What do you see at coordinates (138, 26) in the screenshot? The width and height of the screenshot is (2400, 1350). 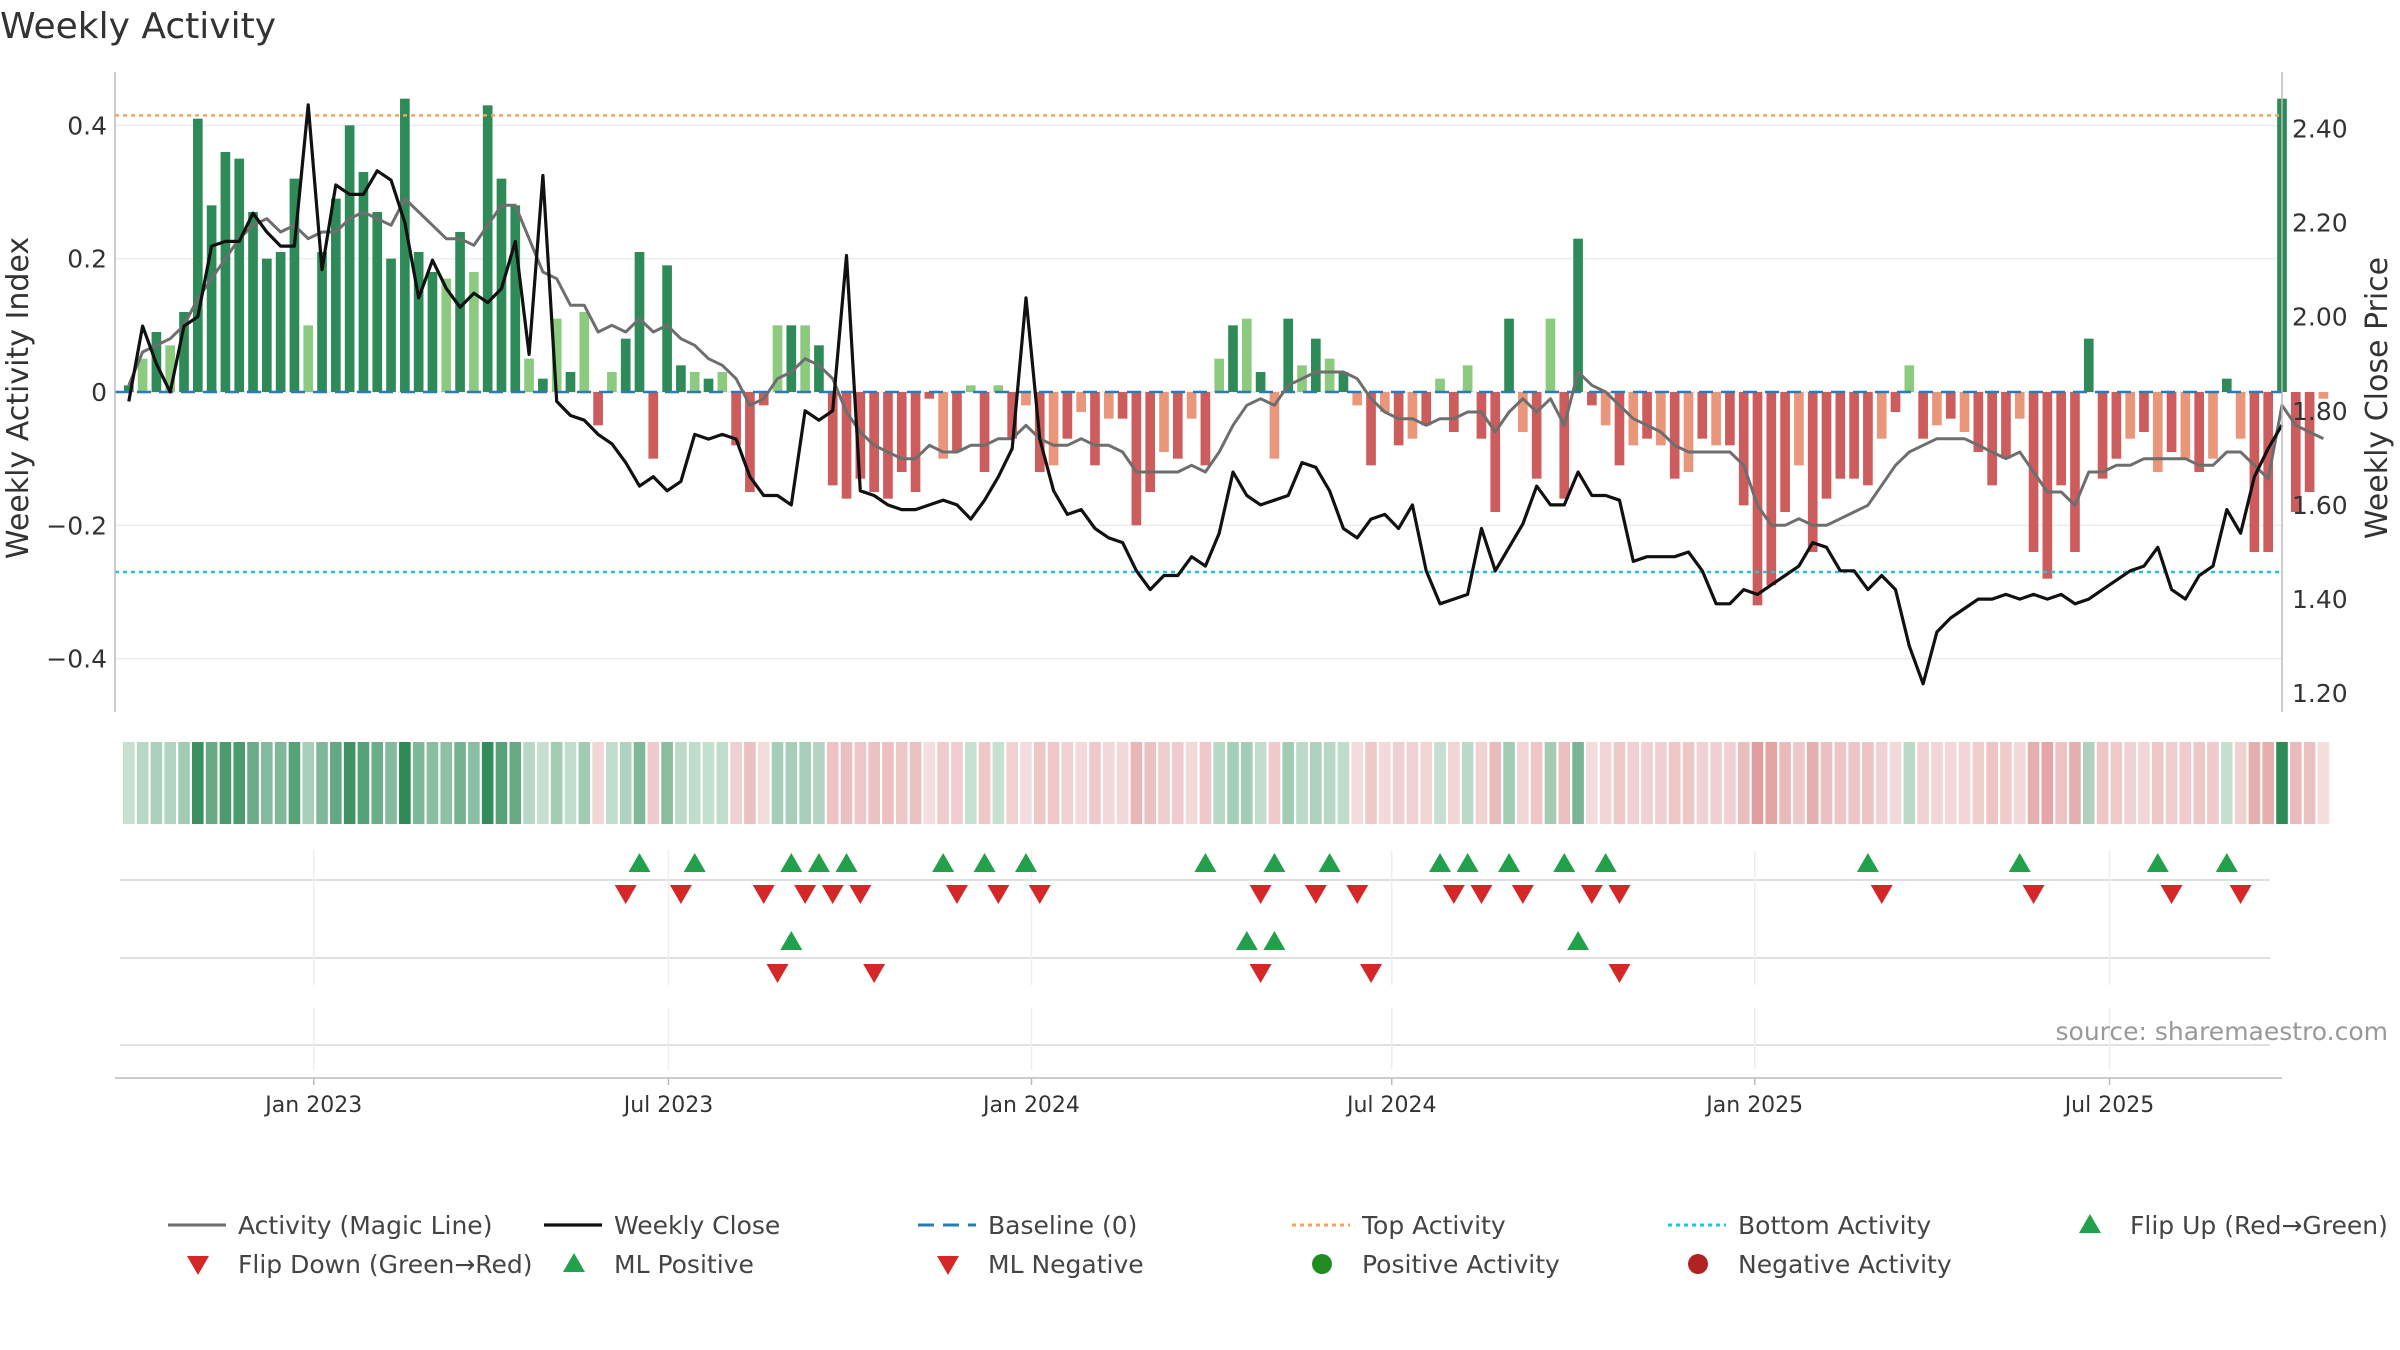 I see `chart-title: Weekly Activity` at bounding box center [138, 26].